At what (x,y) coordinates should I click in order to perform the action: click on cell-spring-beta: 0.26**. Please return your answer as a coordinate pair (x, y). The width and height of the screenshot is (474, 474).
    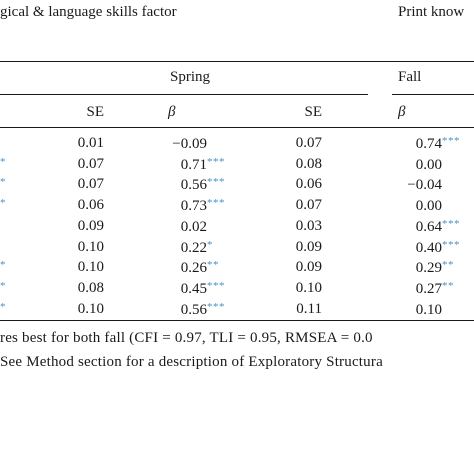
    Looking at the image, I should click on (192, 268).